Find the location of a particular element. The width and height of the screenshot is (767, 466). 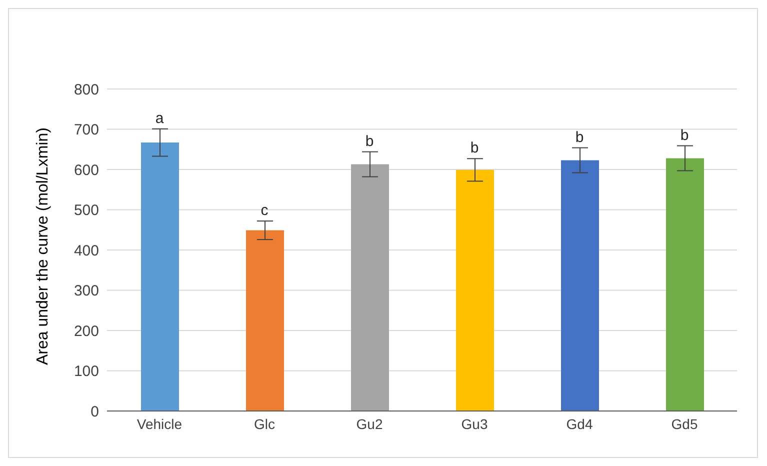

y-tick-label: 100 is located at coordinates (86, 371).